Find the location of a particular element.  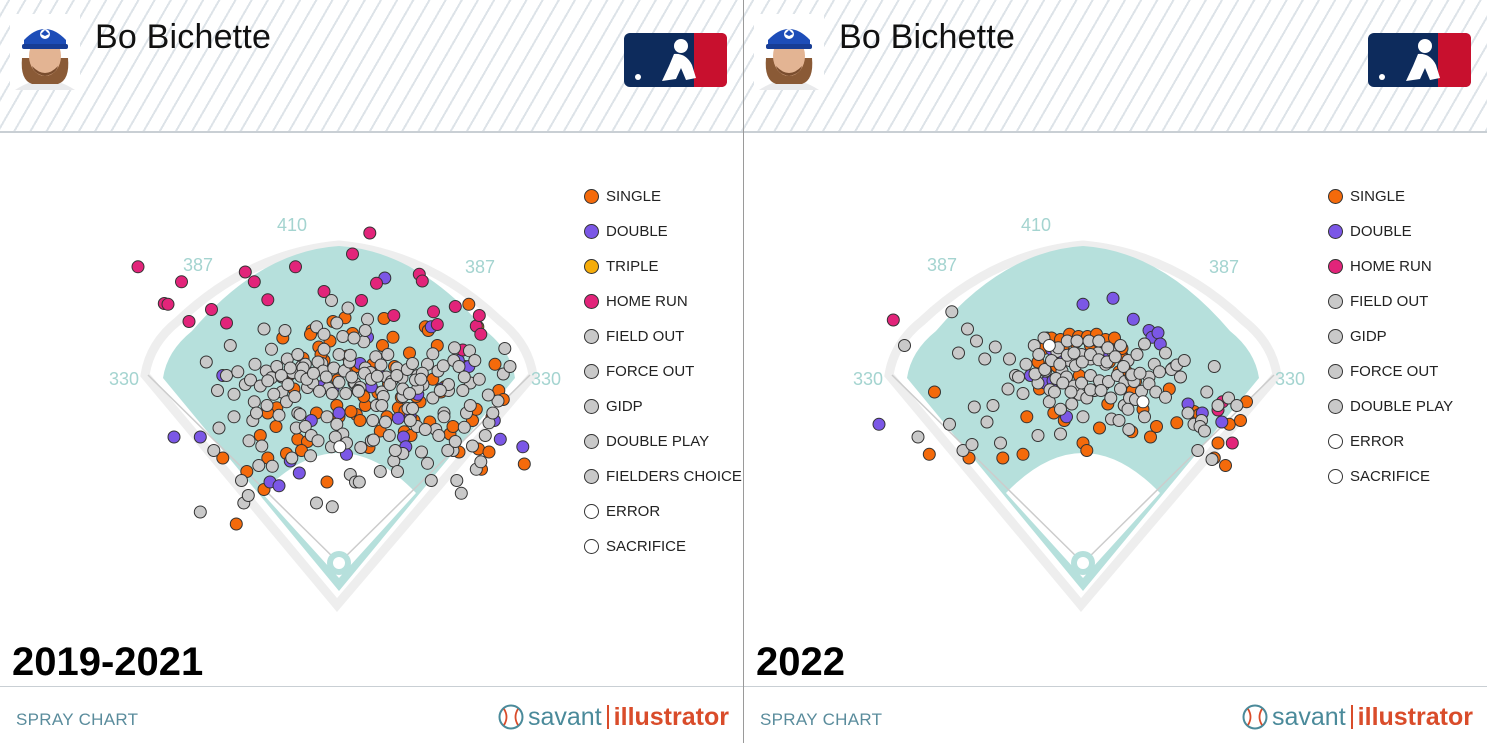

savant-illustrator-brand: savant illustrator is located at coordinates (1357, 717).